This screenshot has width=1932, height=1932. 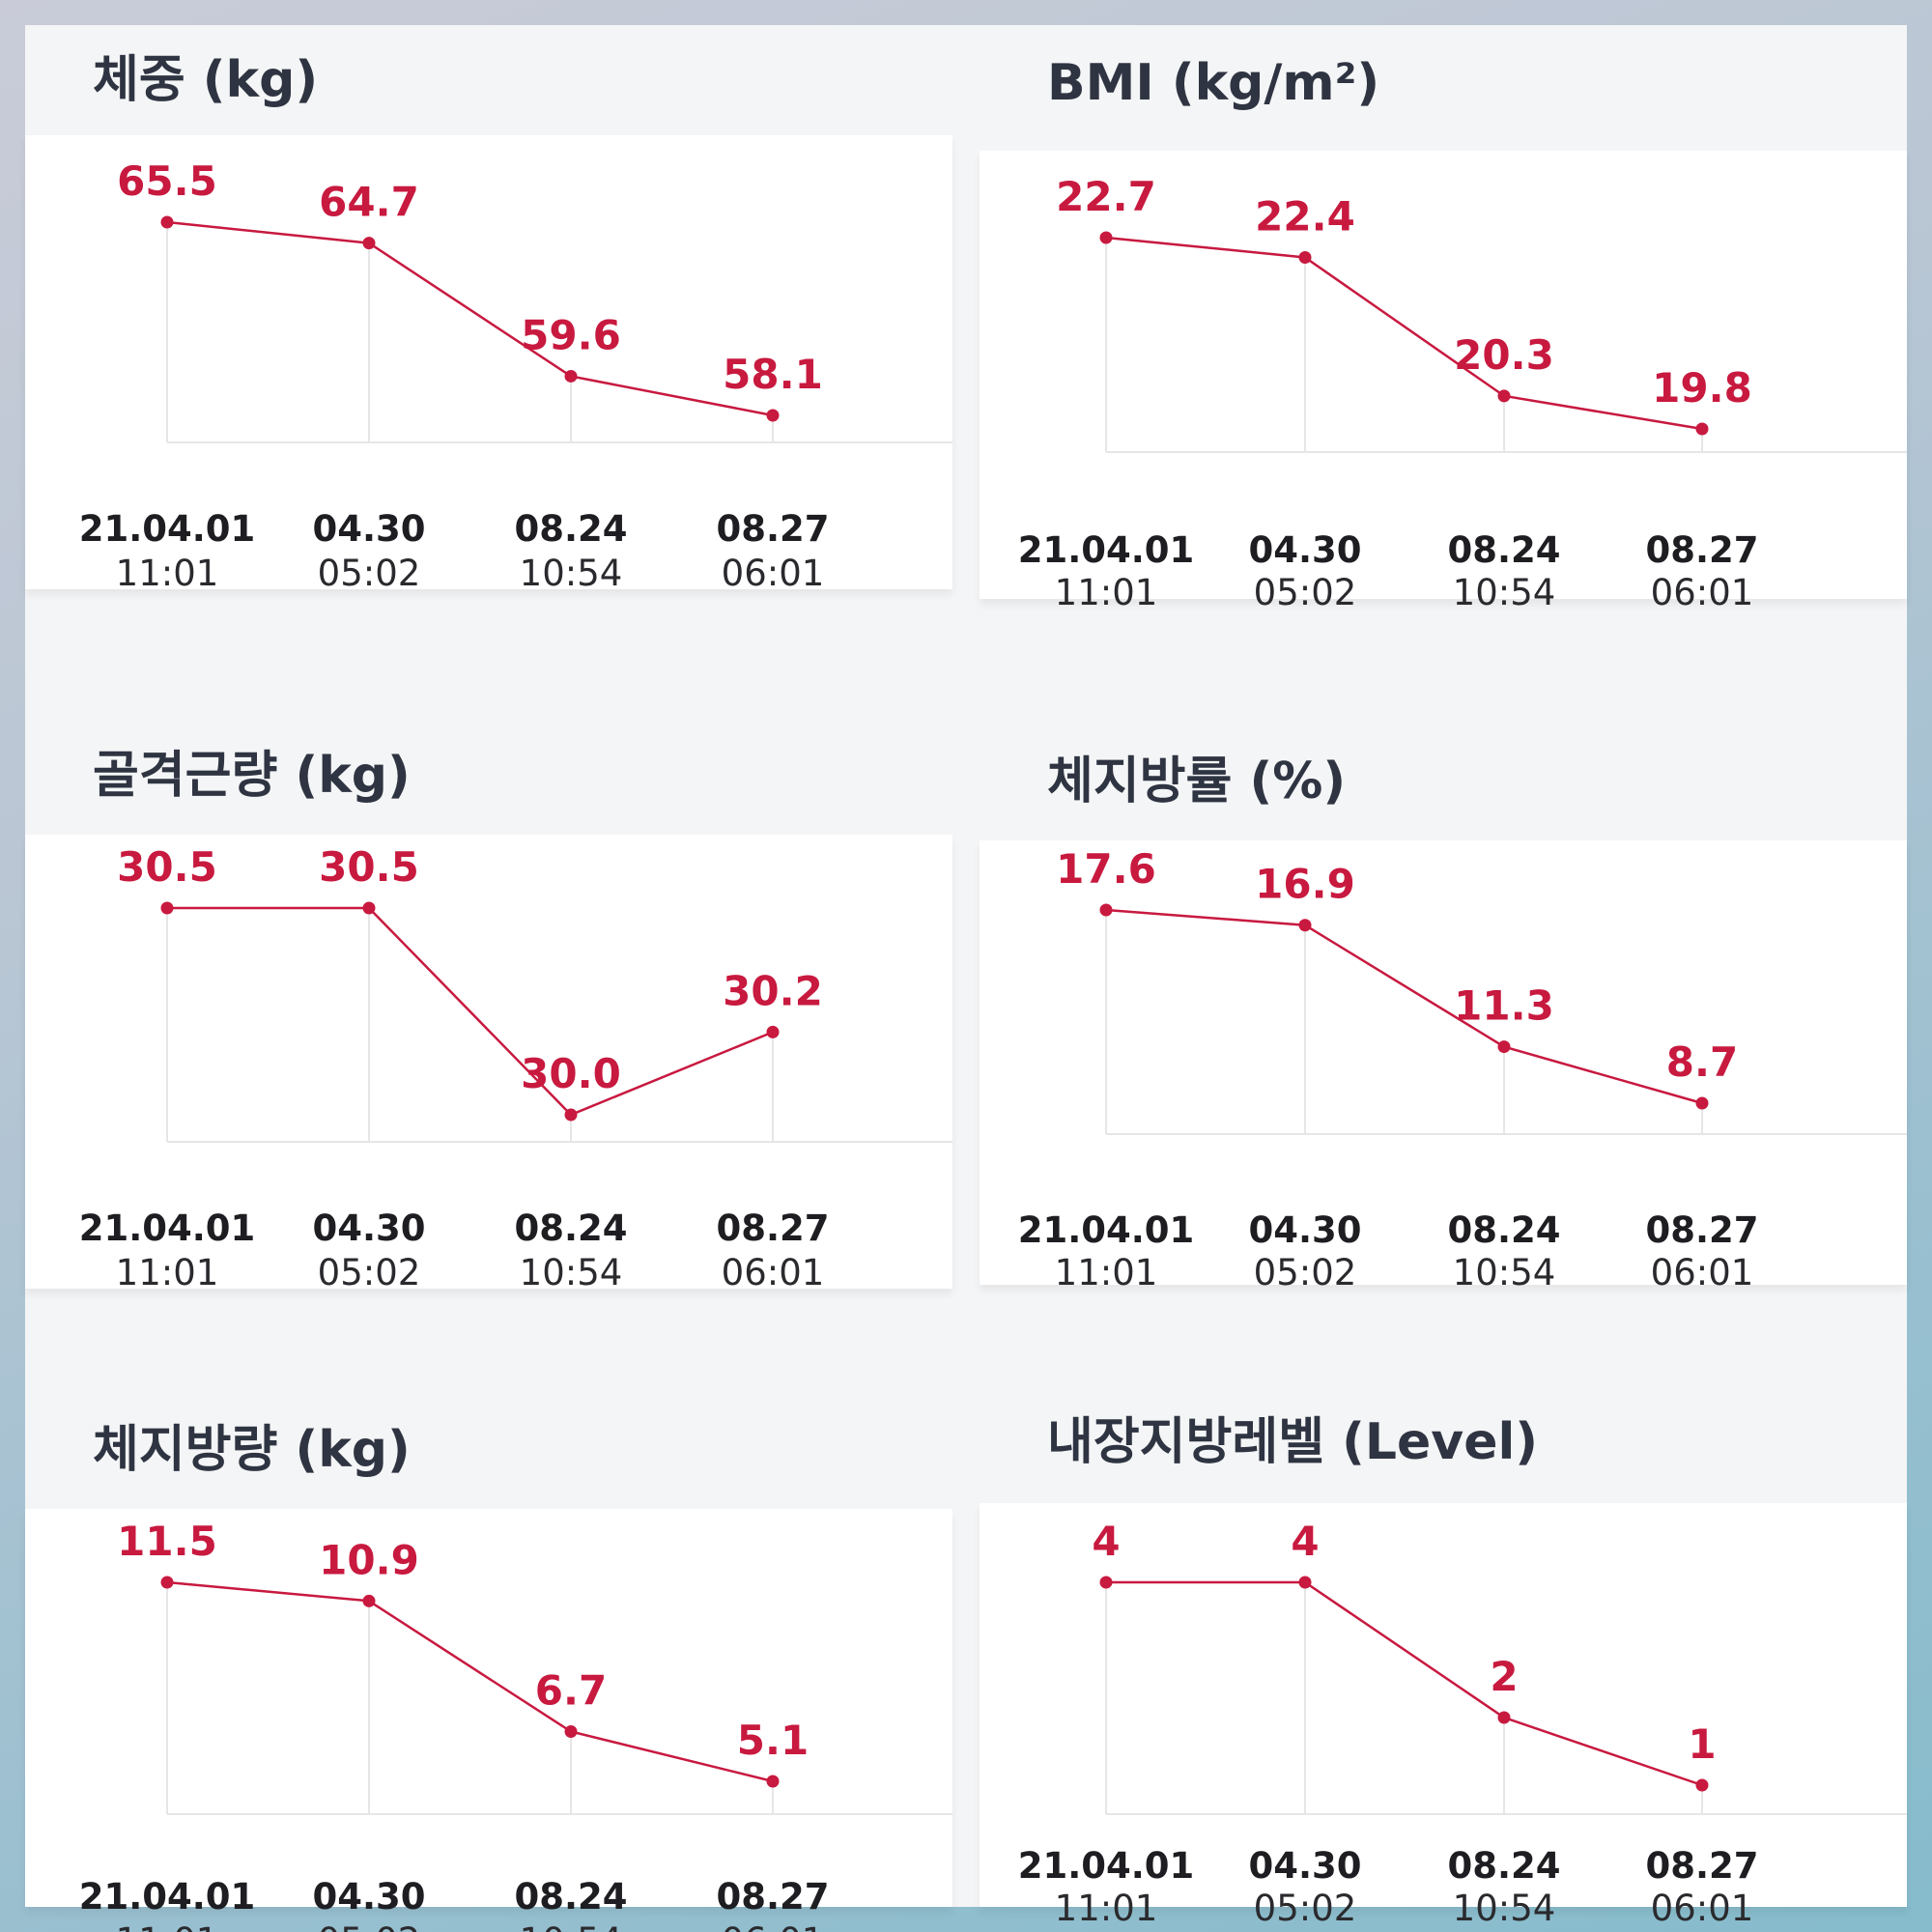 I want to click on panel-header: 체지방률 (%), so click(x=1443, y=753).